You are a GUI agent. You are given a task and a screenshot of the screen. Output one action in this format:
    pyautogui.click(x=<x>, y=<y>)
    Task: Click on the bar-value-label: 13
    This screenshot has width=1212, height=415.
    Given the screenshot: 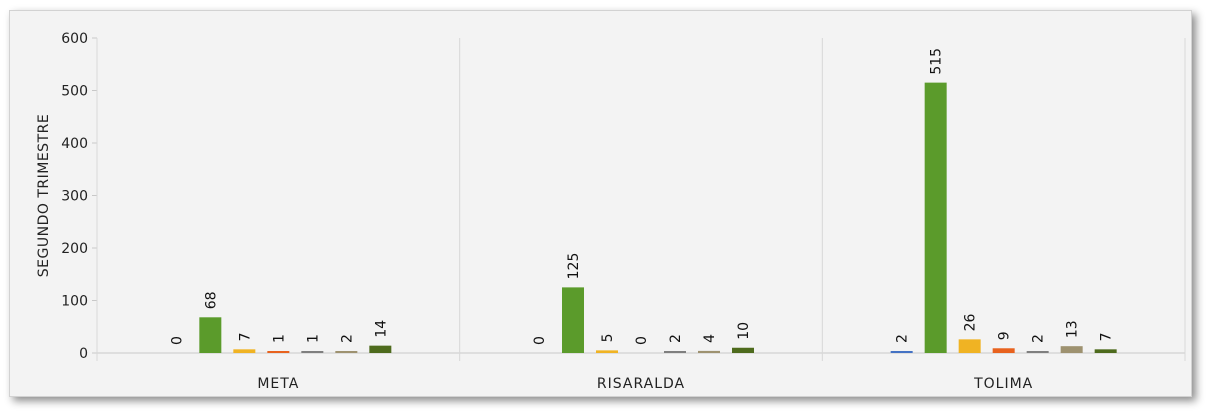 What is the action you would take?
    pyautogui.click(x=1073, y=329)
    